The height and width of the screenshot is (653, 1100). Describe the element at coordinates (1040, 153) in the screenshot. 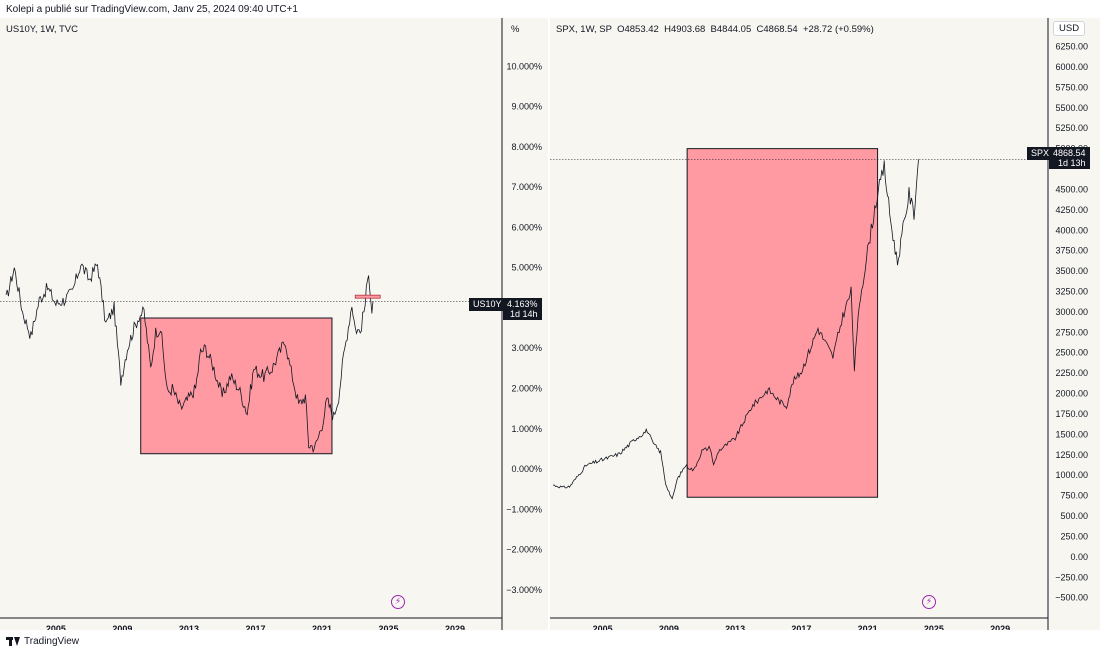

I see `spx-symbol-tag: SPX` at that location.